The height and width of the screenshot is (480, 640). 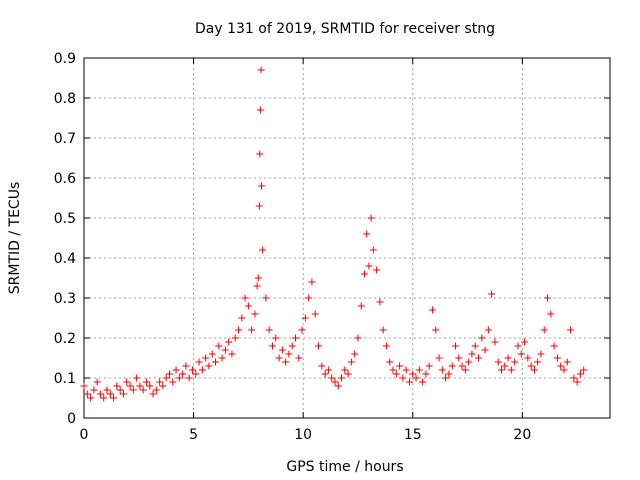 What do you see at coordinates (65, 379) in the screenshot?
I see `y-tick-label: 0.1` at bounding box center [65, 379].